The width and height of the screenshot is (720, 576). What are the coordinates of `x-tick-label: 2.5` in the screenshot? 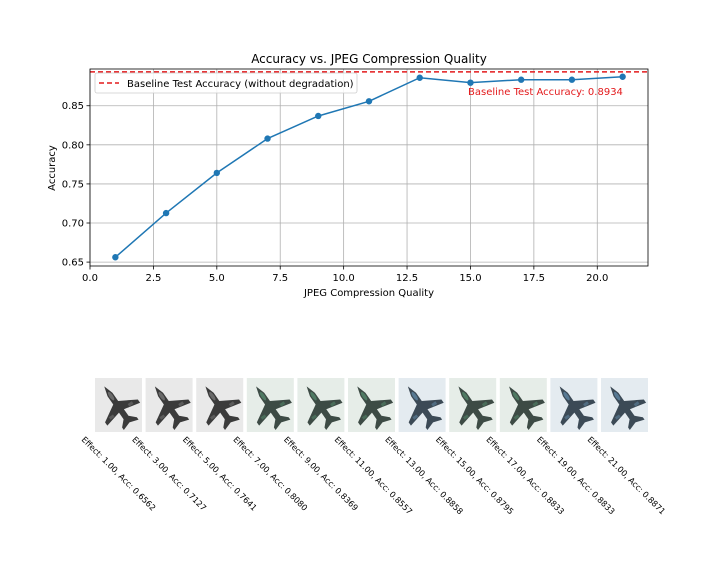 It's located at (153, 278).